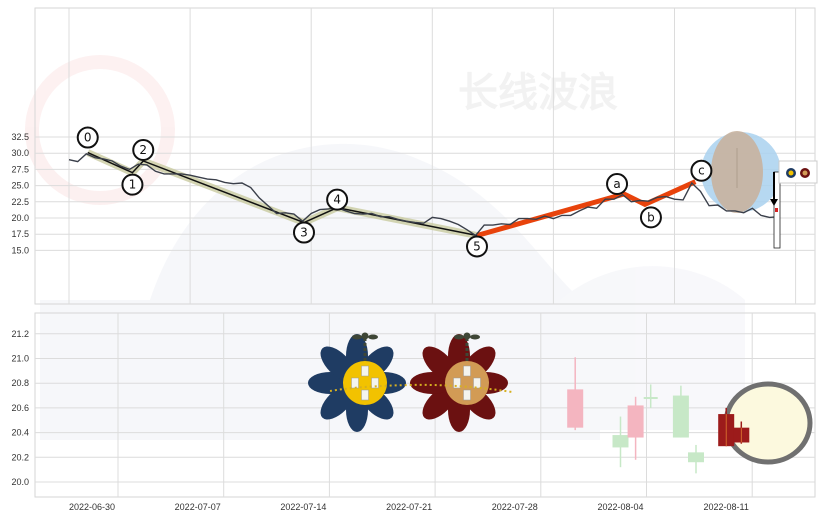 The height and width of the screenshot is (520, 822). I want to click on flower-decorations, so click(410, 382).